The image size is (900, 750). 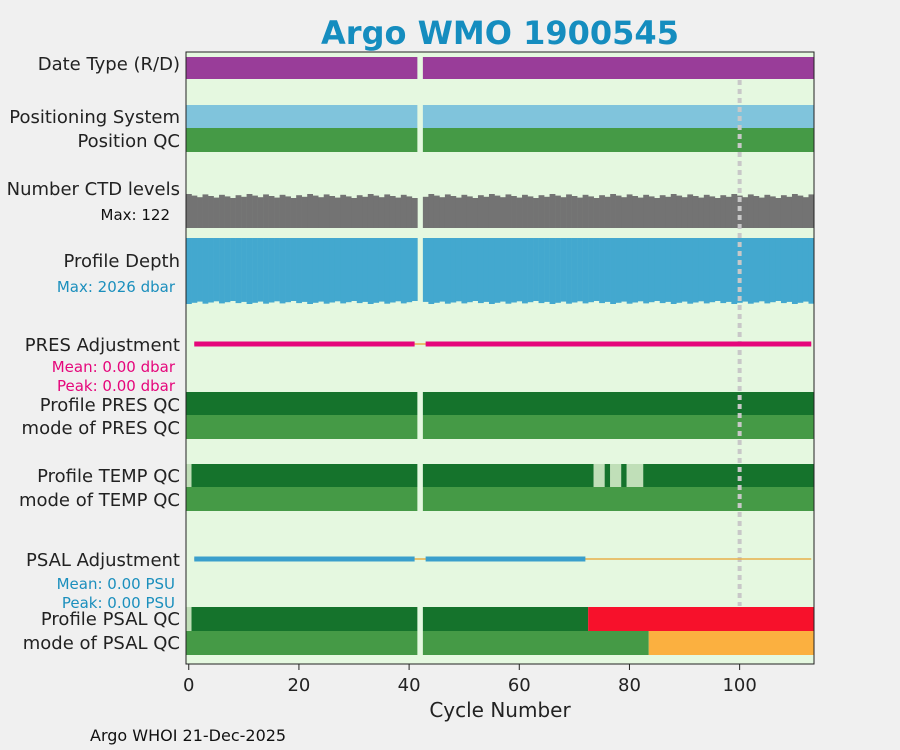 I want to click on row-label-mode-of-psal-qc: mode of PSAL QC, so click(x=101, y=643).